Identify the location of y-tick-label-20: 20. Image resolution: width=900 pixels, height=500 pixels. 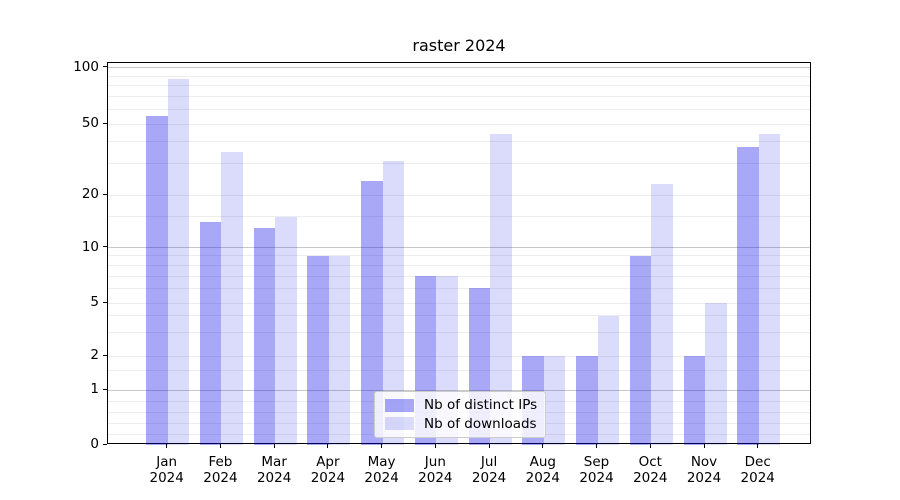
(90, 194).